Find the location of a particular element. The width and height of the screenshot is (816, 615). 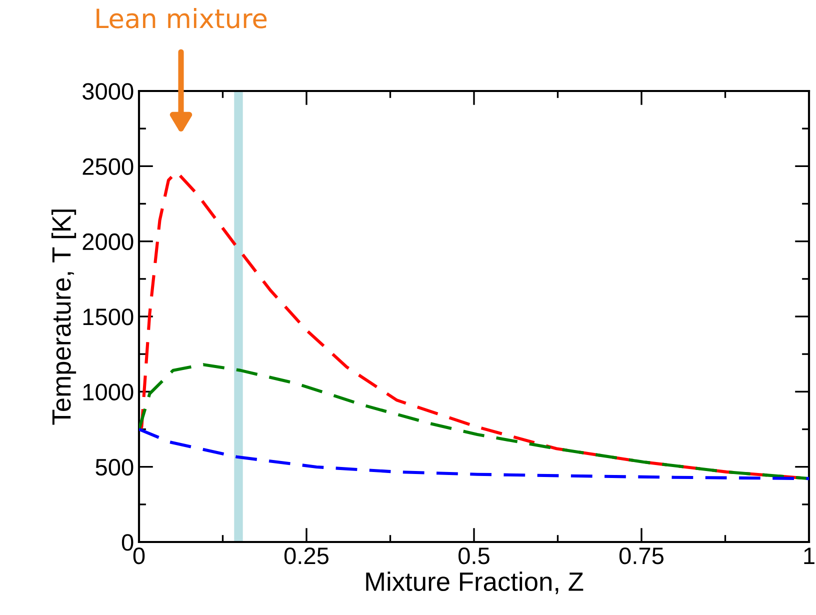

x-axis-title: Mixture Fraction, Z is located at coordinates (475, 583).